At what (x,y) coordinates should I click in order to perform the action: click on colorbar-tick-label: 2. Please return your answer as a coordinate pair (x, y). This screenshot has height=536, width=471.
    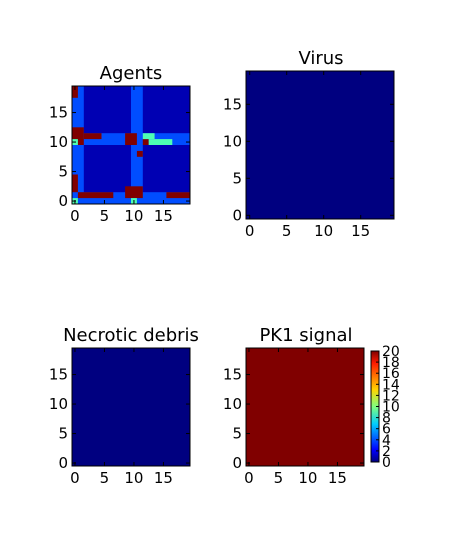
    Looking at the image, I should click on (386, 452).